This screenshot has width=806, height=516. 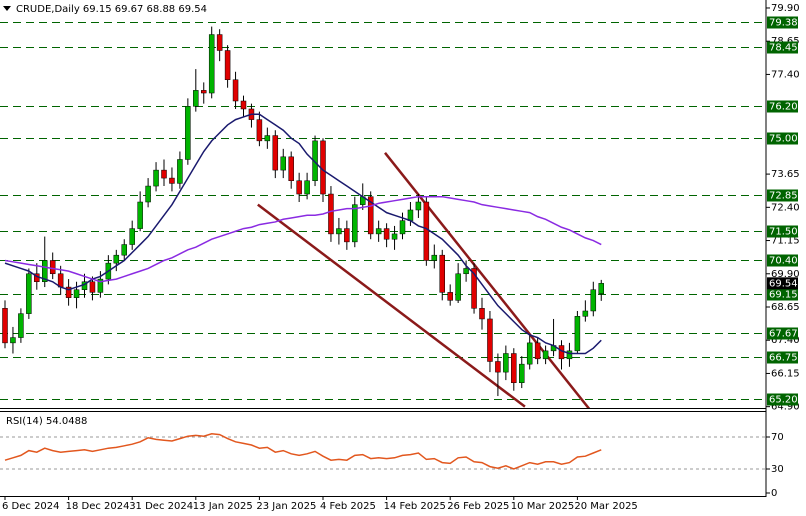 I want to click on x-tick-label: 23 Jan 2025, so click(x=286, y=506).